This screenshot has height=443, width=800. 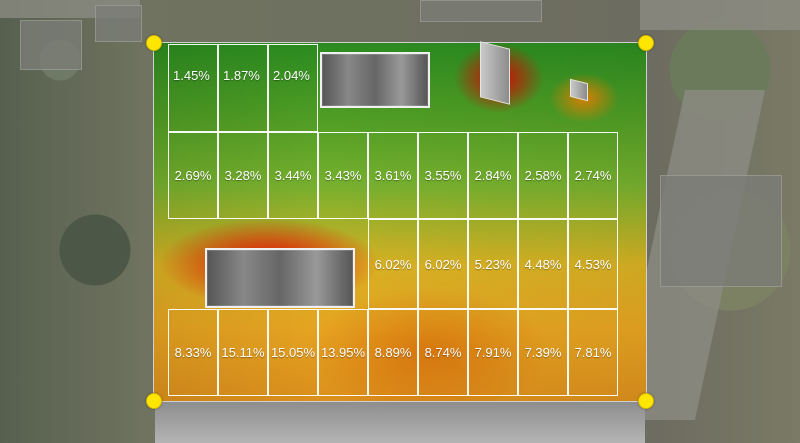 I want to click on corner-handle-bottom-left, so click(x=154, y=401).